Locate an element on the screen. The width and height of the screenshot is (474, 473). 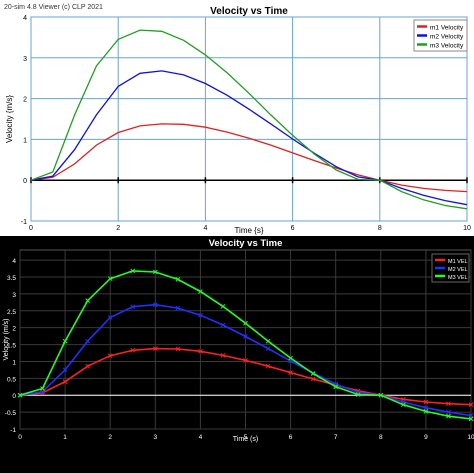
bottom-legend-label-2: M2 VEL is located at coordinates (458, 270).